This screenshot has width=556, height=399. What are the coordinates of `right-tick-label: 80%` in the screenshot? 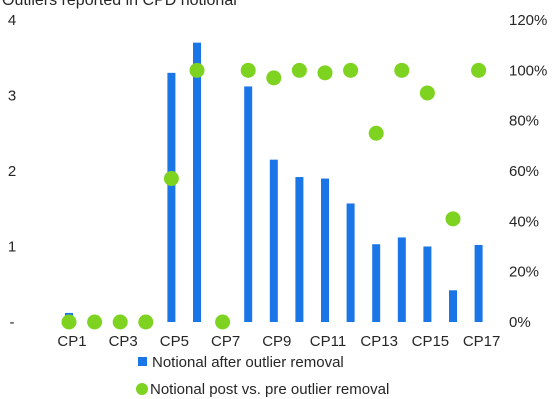 It's located at (524, 121).